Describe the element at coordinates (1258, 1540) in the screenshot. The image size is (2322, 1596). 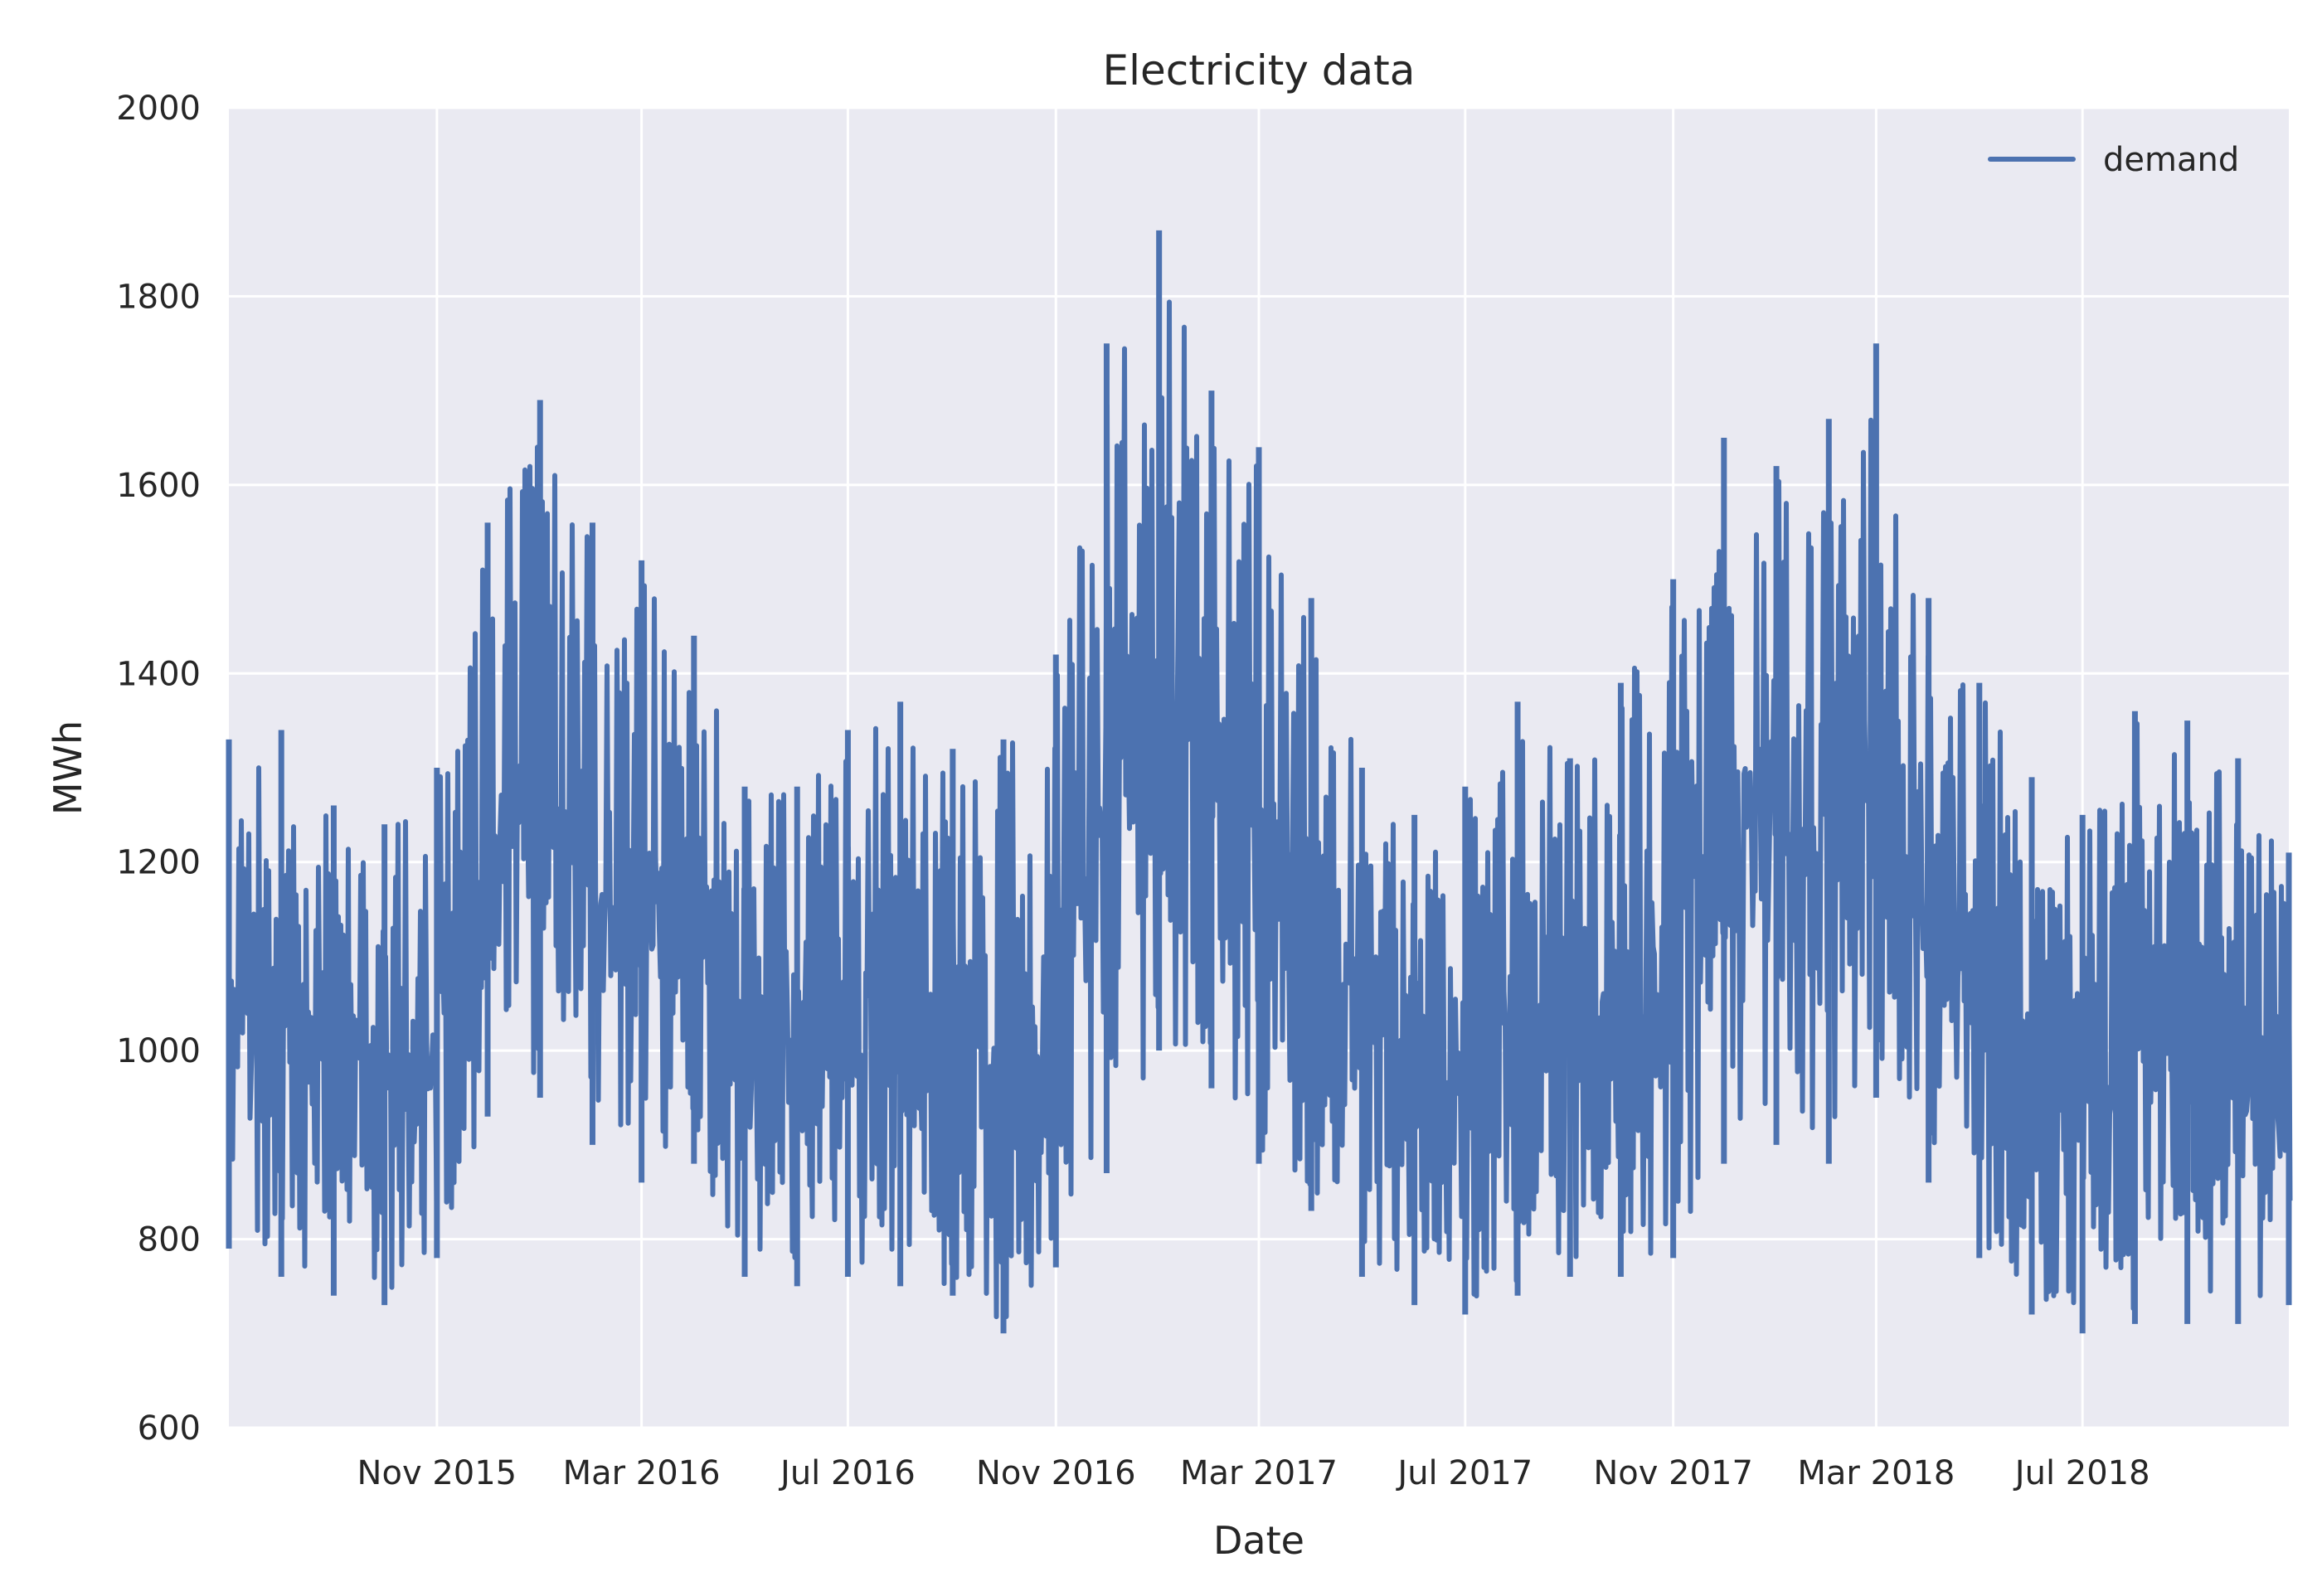
I see `x-axis-label: Date` at that location.